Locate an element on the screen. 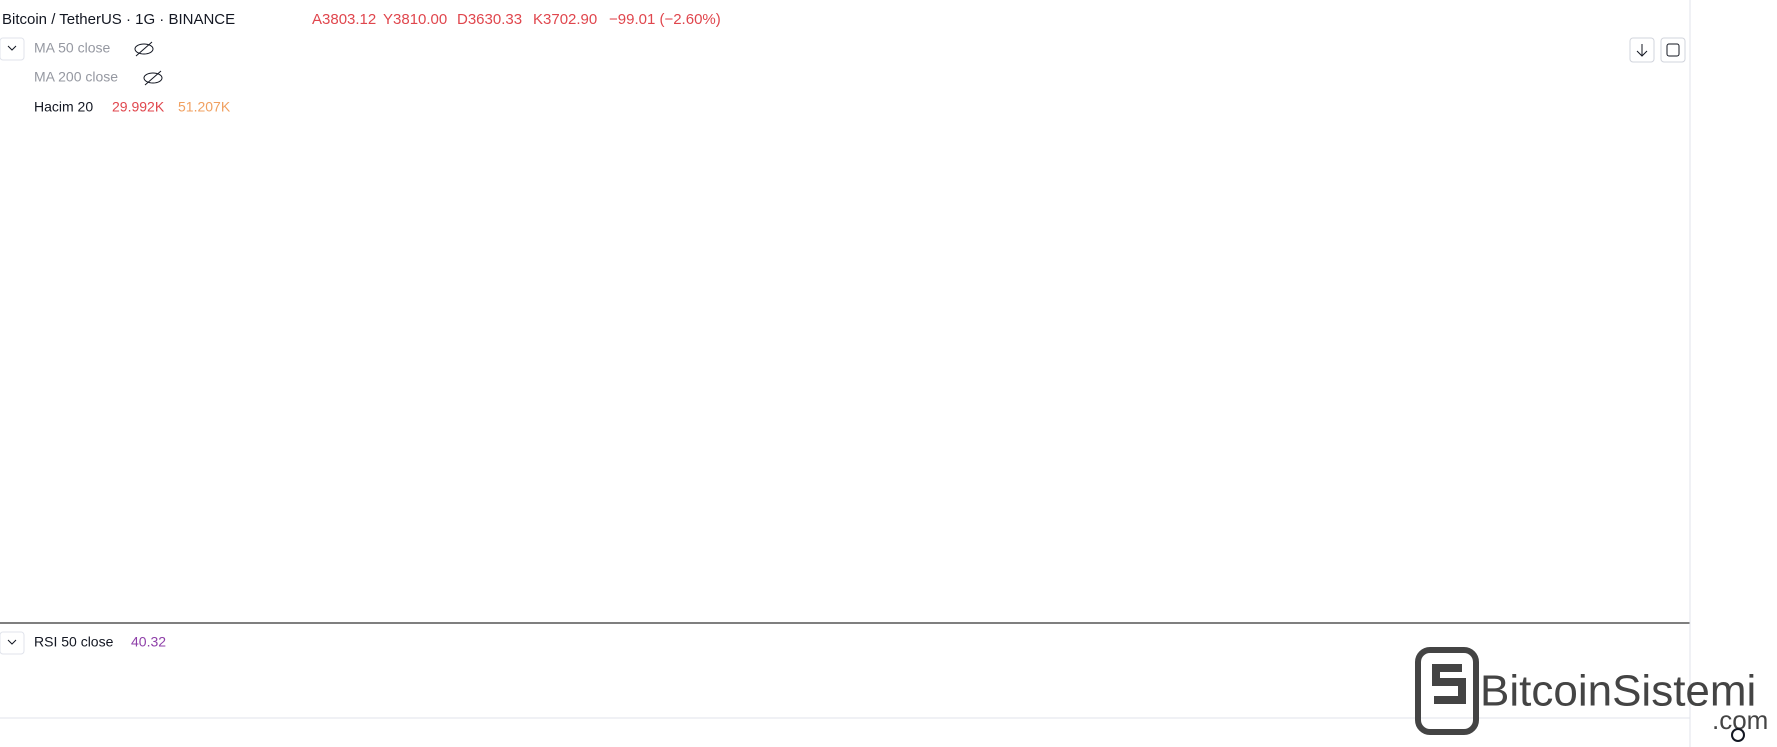 The image size is (1777, 747). indicator-name: MA 200 close is located at coordinates (76, 77).